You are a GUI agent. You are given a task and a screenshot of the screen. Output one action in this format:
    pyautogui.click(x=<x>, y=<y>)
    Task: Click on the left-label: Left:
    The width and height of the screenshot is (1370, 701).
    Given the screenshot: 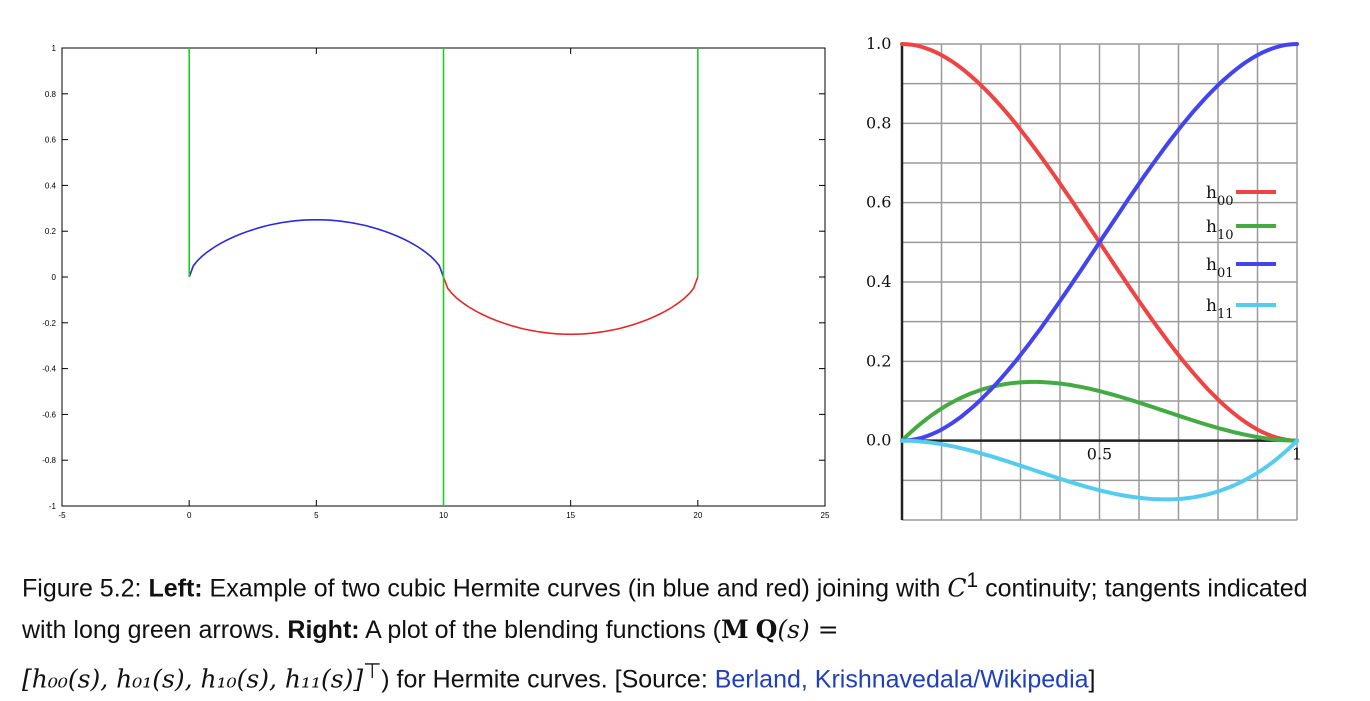 What is the action you would take?
    pyautogui.click(x=175, y=588)
    